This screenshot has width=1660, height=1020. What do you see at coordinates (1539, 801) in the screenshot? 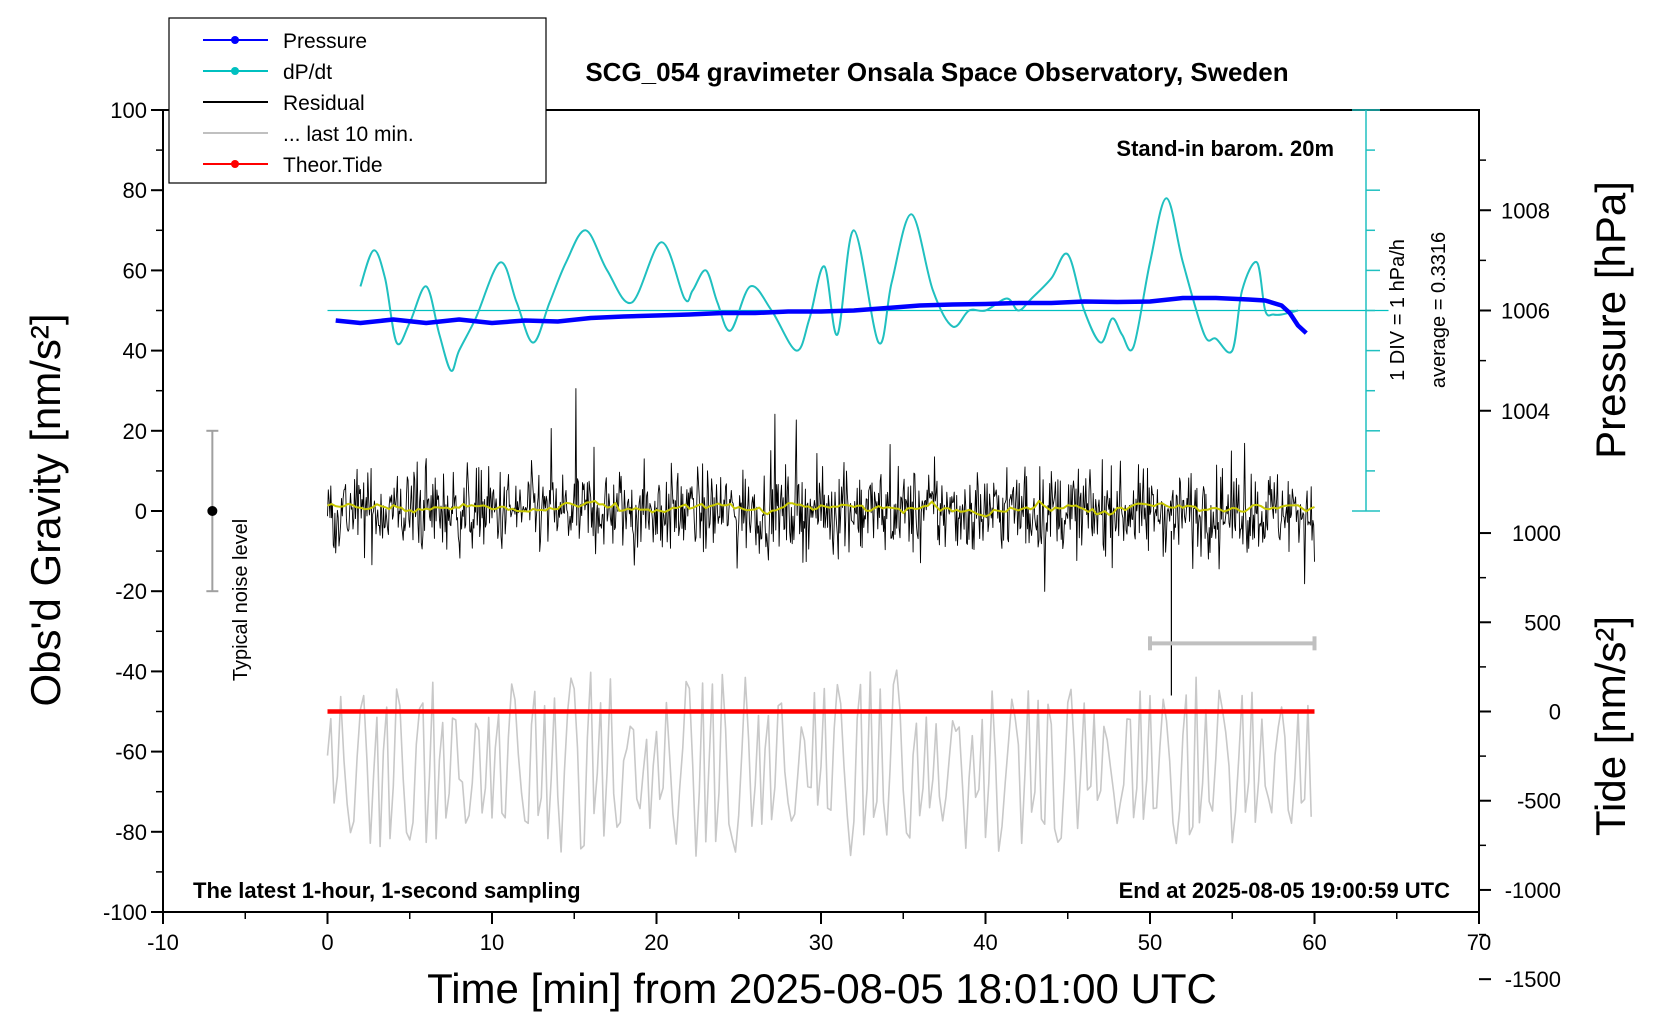
I see `tide-tick-label: -500` at bounding box center [1539, 801].